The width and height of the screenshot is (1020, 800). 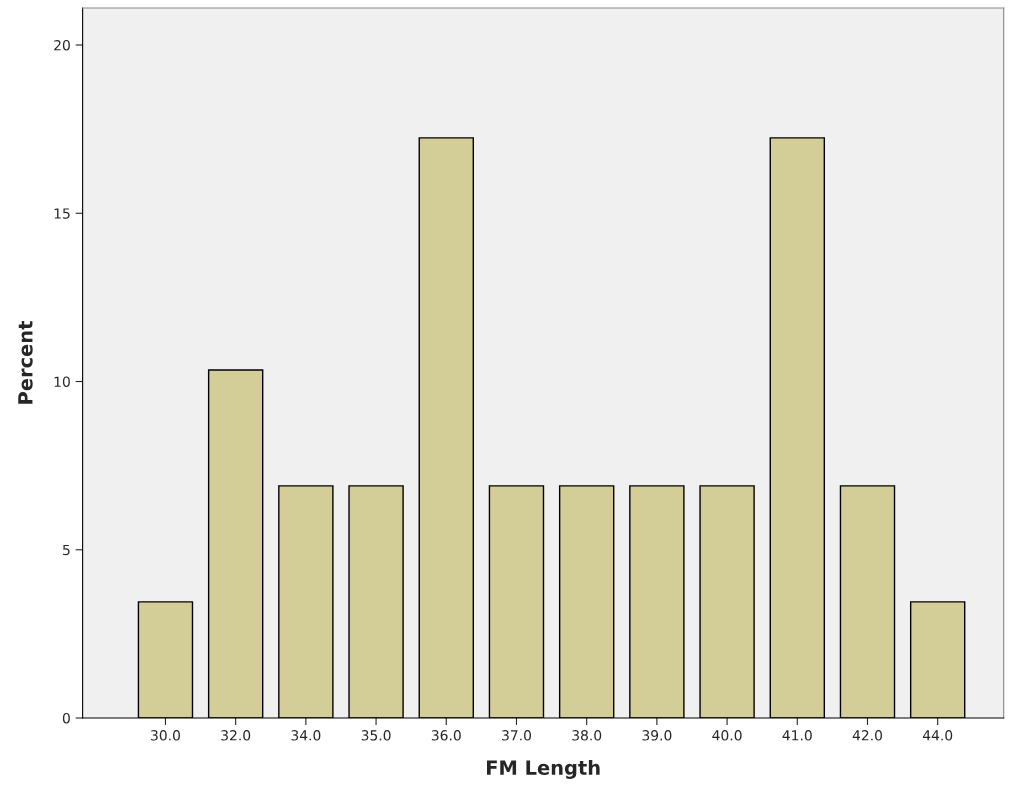 I want to click on x-tick-label: 36.0, so click(x=446, y=735).